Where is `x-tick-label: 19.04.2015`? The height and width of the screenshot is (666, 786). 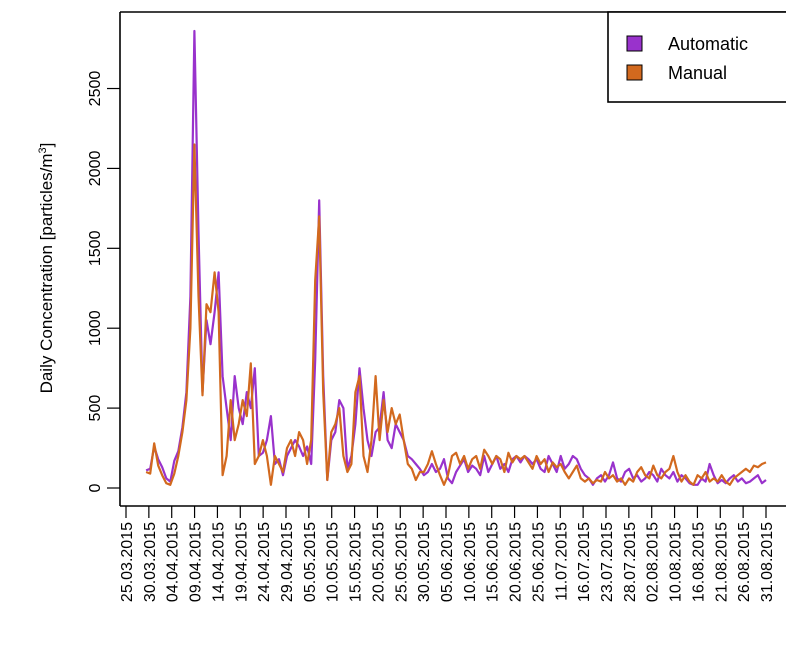
x-tick-label: 19.04.2015 is located at coordinates (241, 562).